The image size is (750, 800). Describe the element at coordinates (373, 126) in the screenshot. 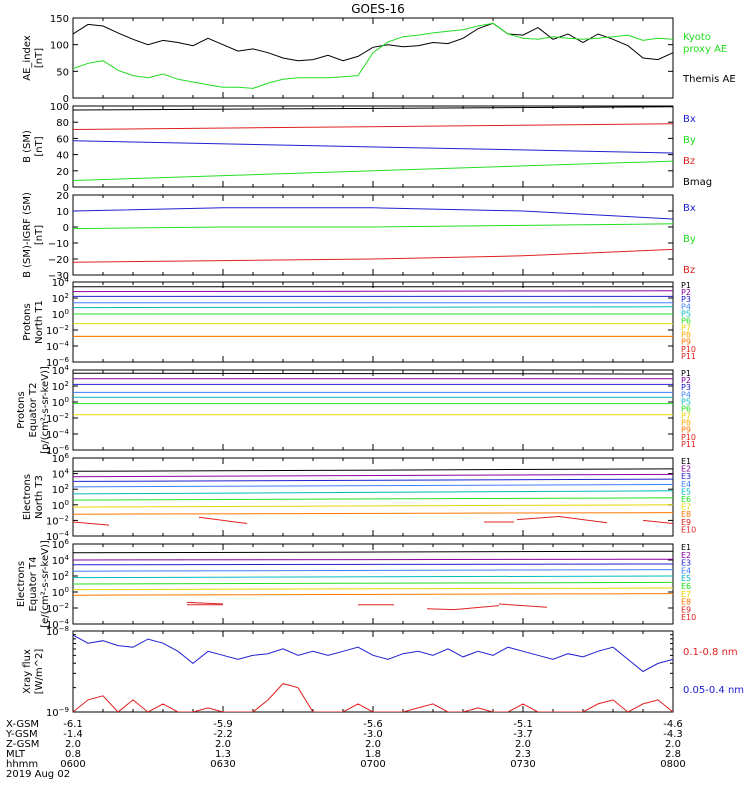

I see `series-line-bz` at that location.